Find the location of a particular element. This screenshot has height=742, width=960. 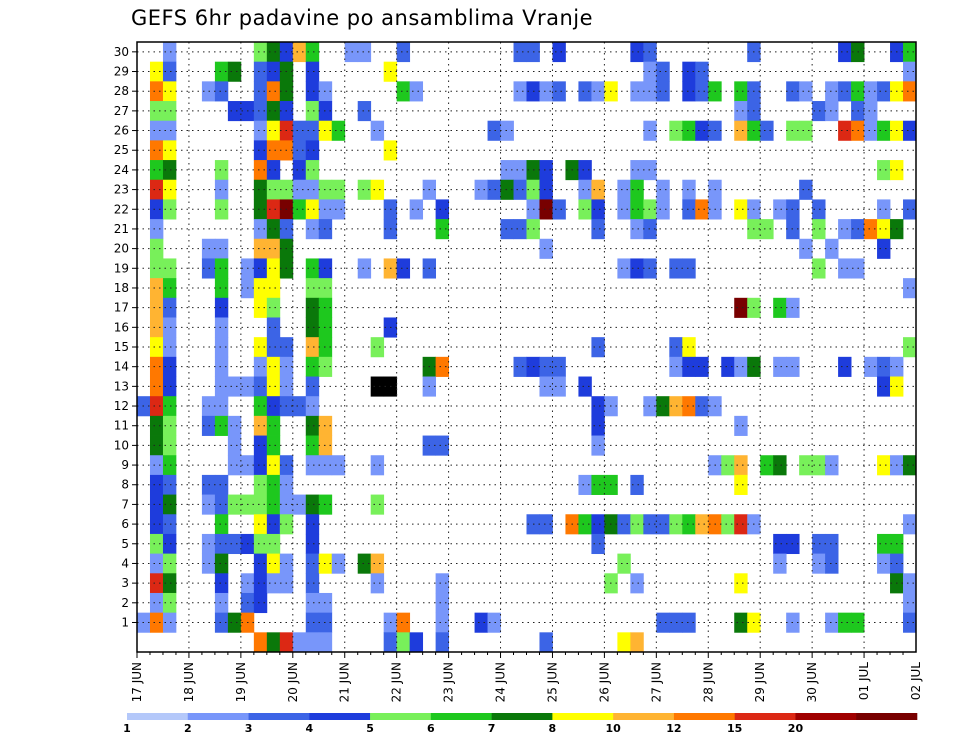

colorbar-label: 1 is located at coordinates (127, 728).